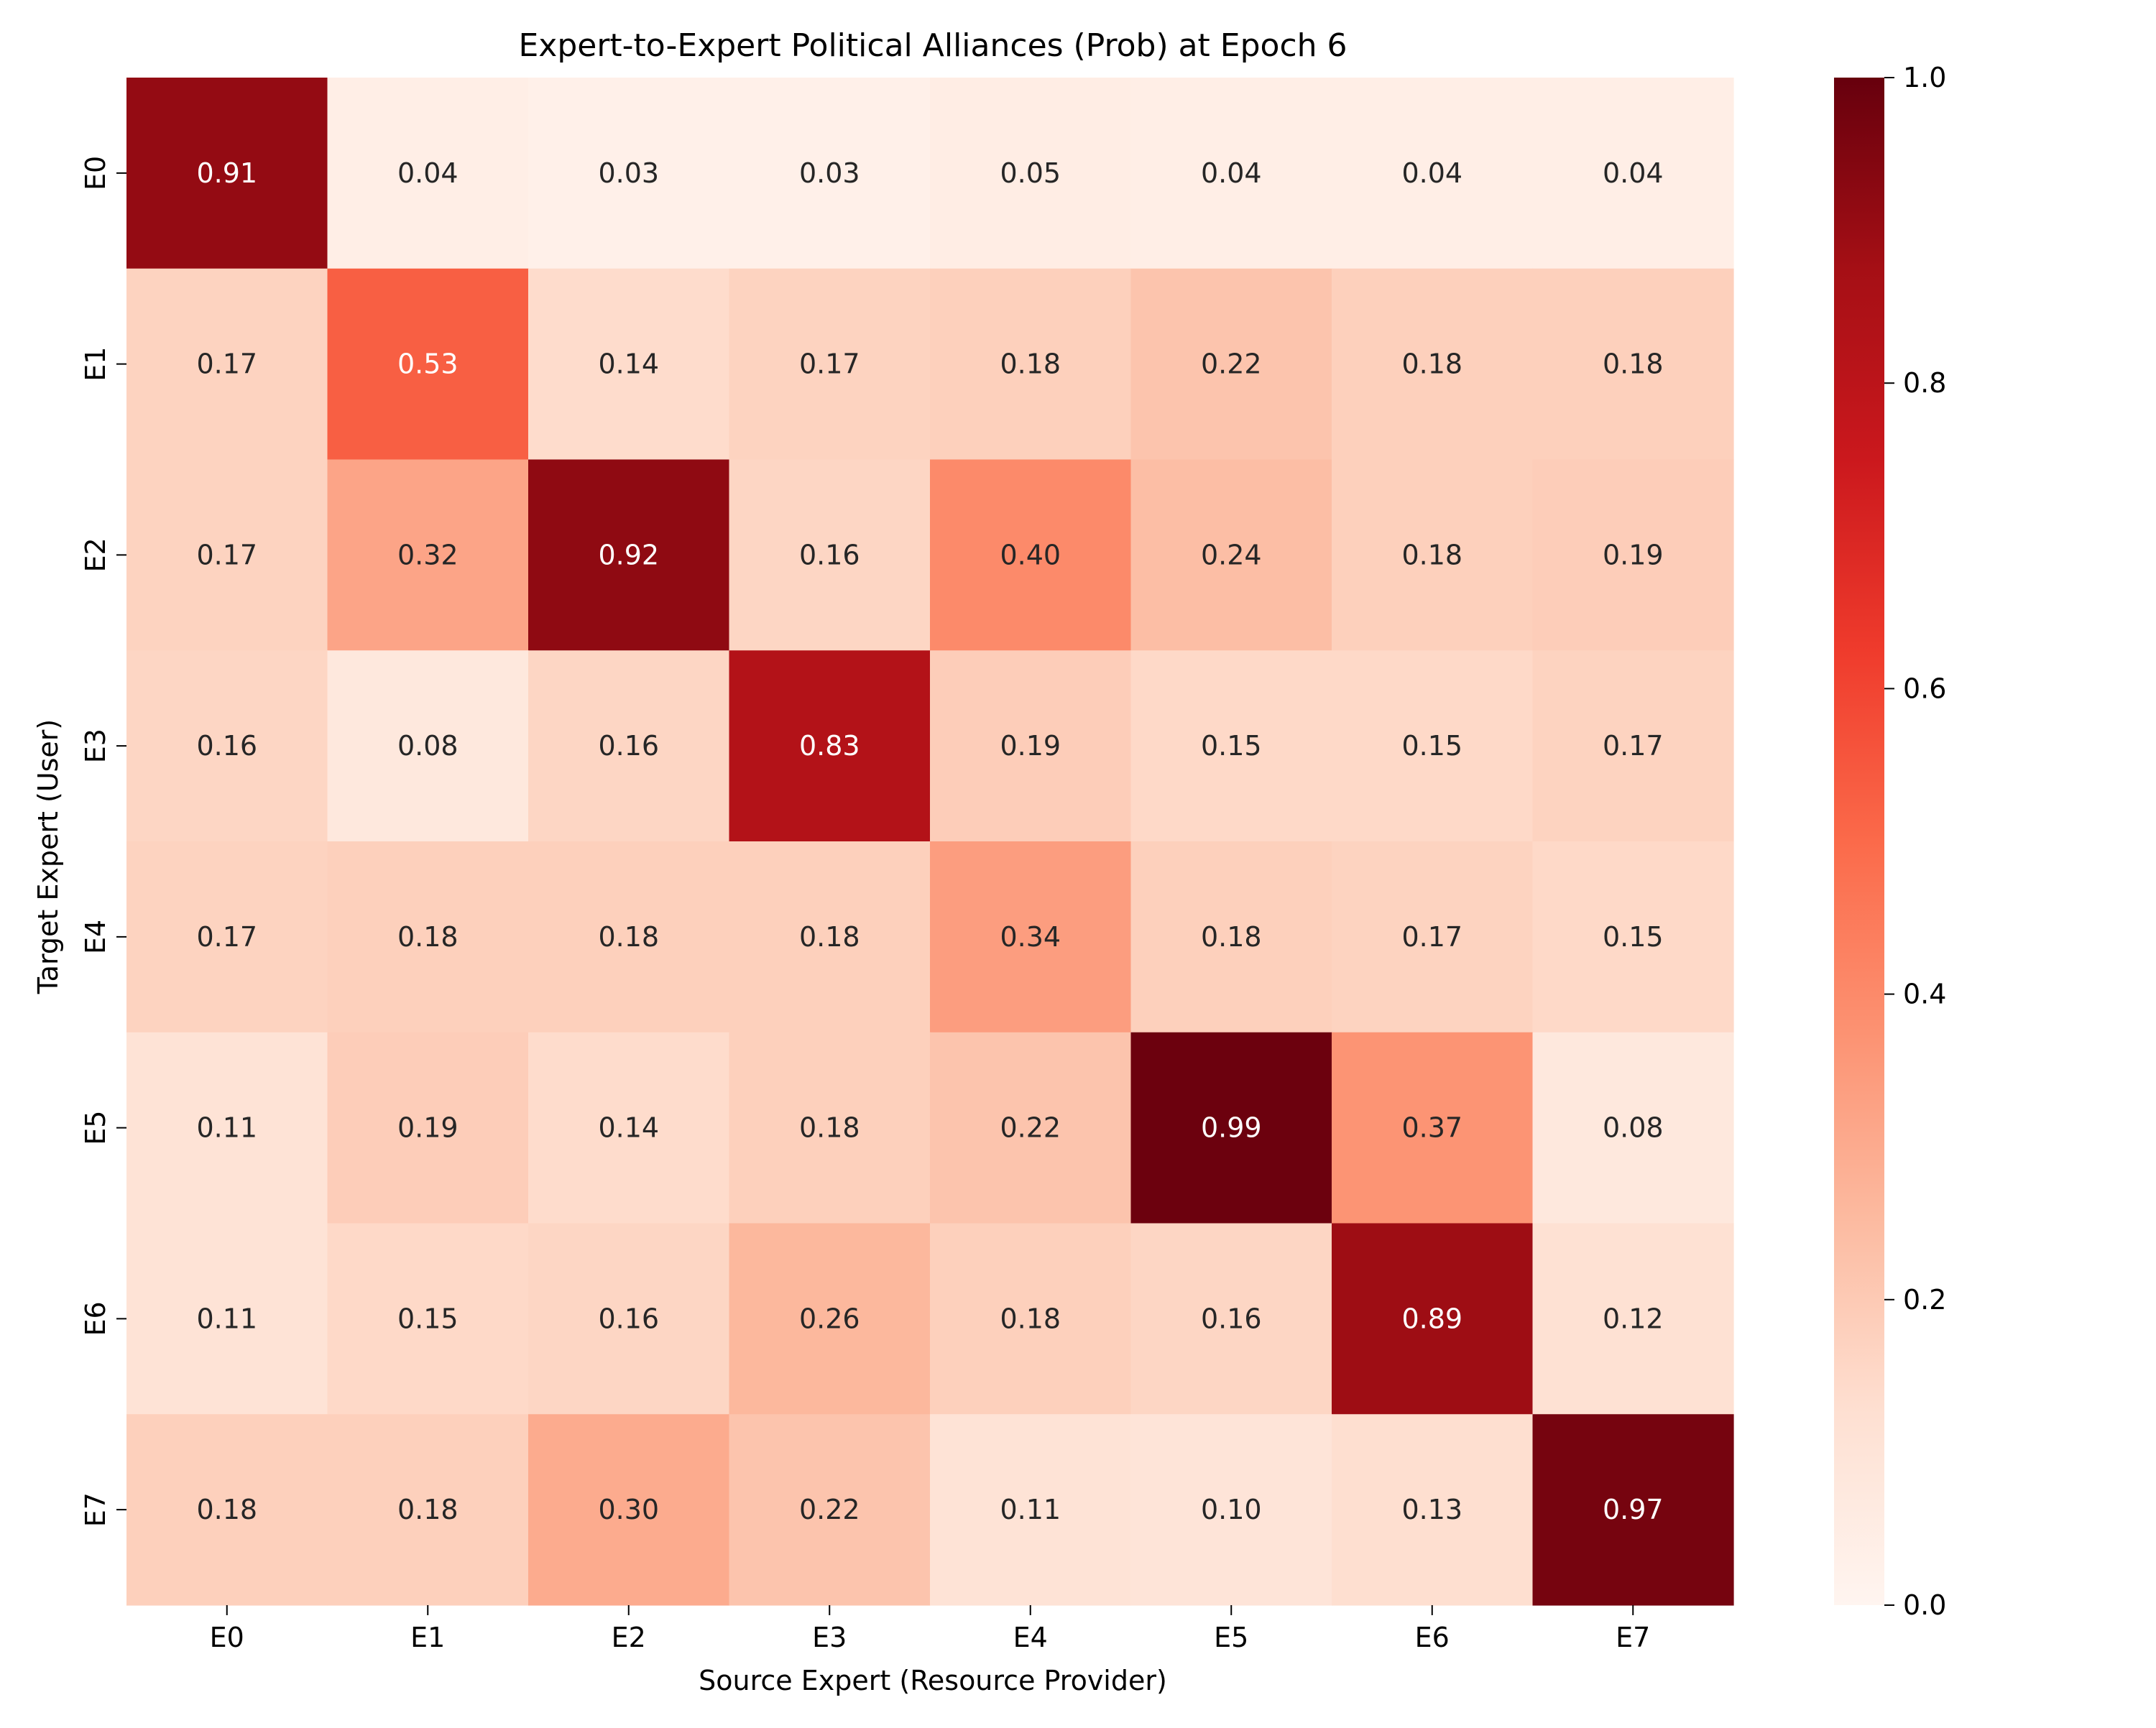  I want to click on heatmap-cell-E1-E3, so click(830, 364).